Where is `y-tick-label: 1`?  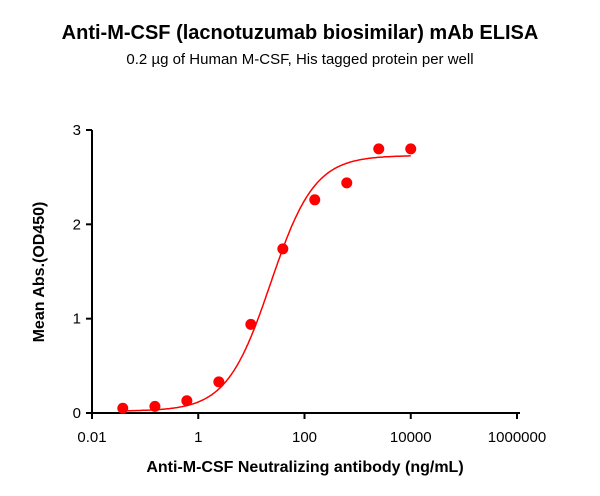
y-tick-label: 1 is located at coordinates (77, 319).